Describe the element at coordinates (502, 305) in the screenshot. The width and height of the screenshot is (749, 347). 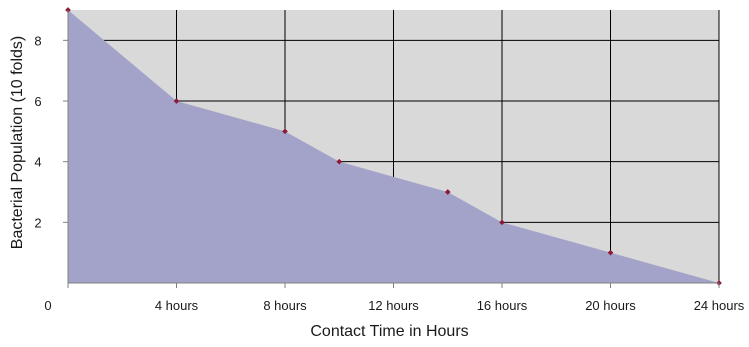
I see `x-tick-label: 16 hours` at that location.